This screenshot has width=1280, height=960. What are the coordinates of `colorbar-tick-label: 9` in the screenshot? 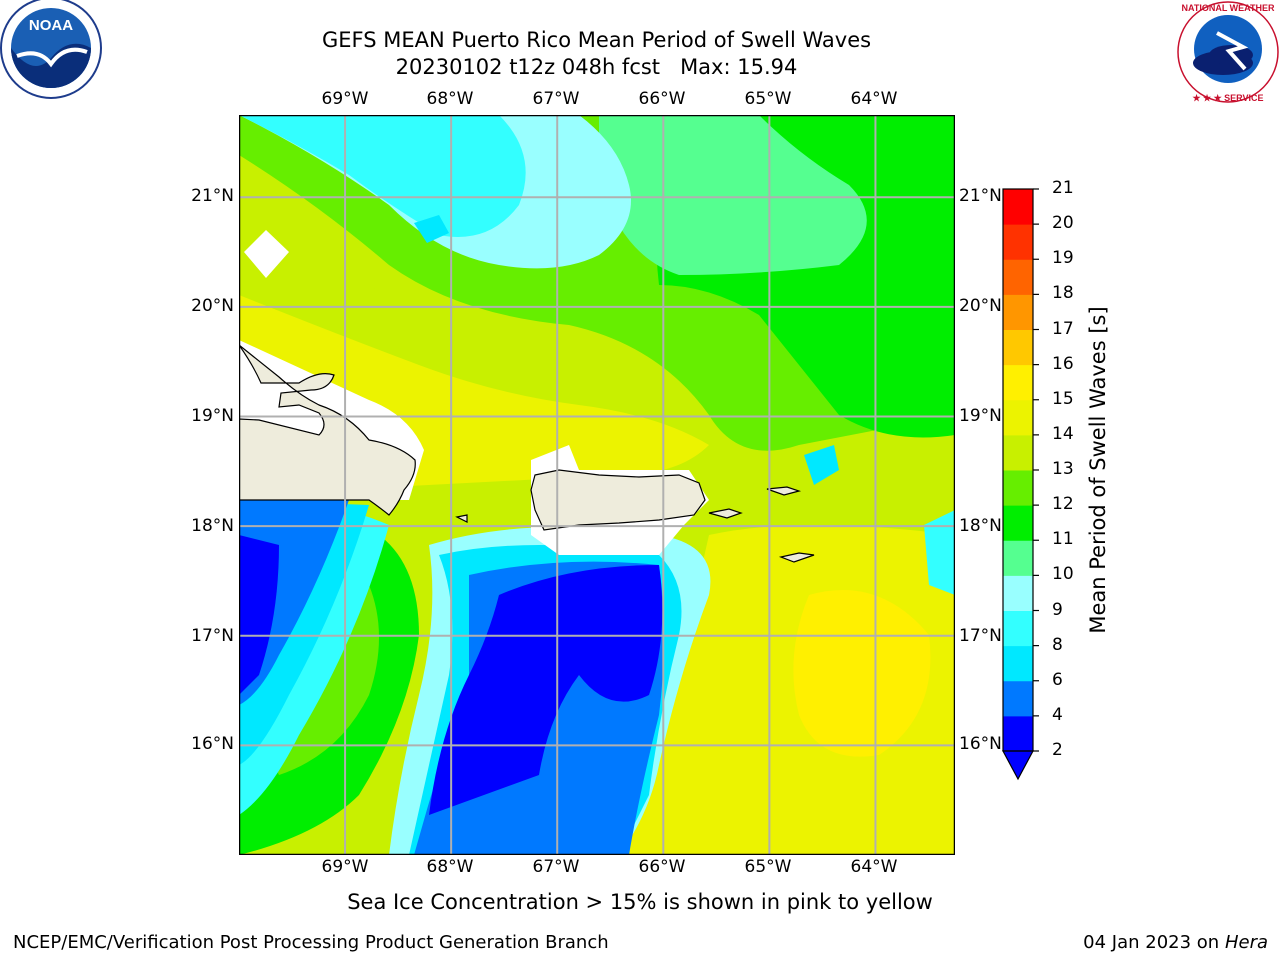 It's located at (1057, 609).